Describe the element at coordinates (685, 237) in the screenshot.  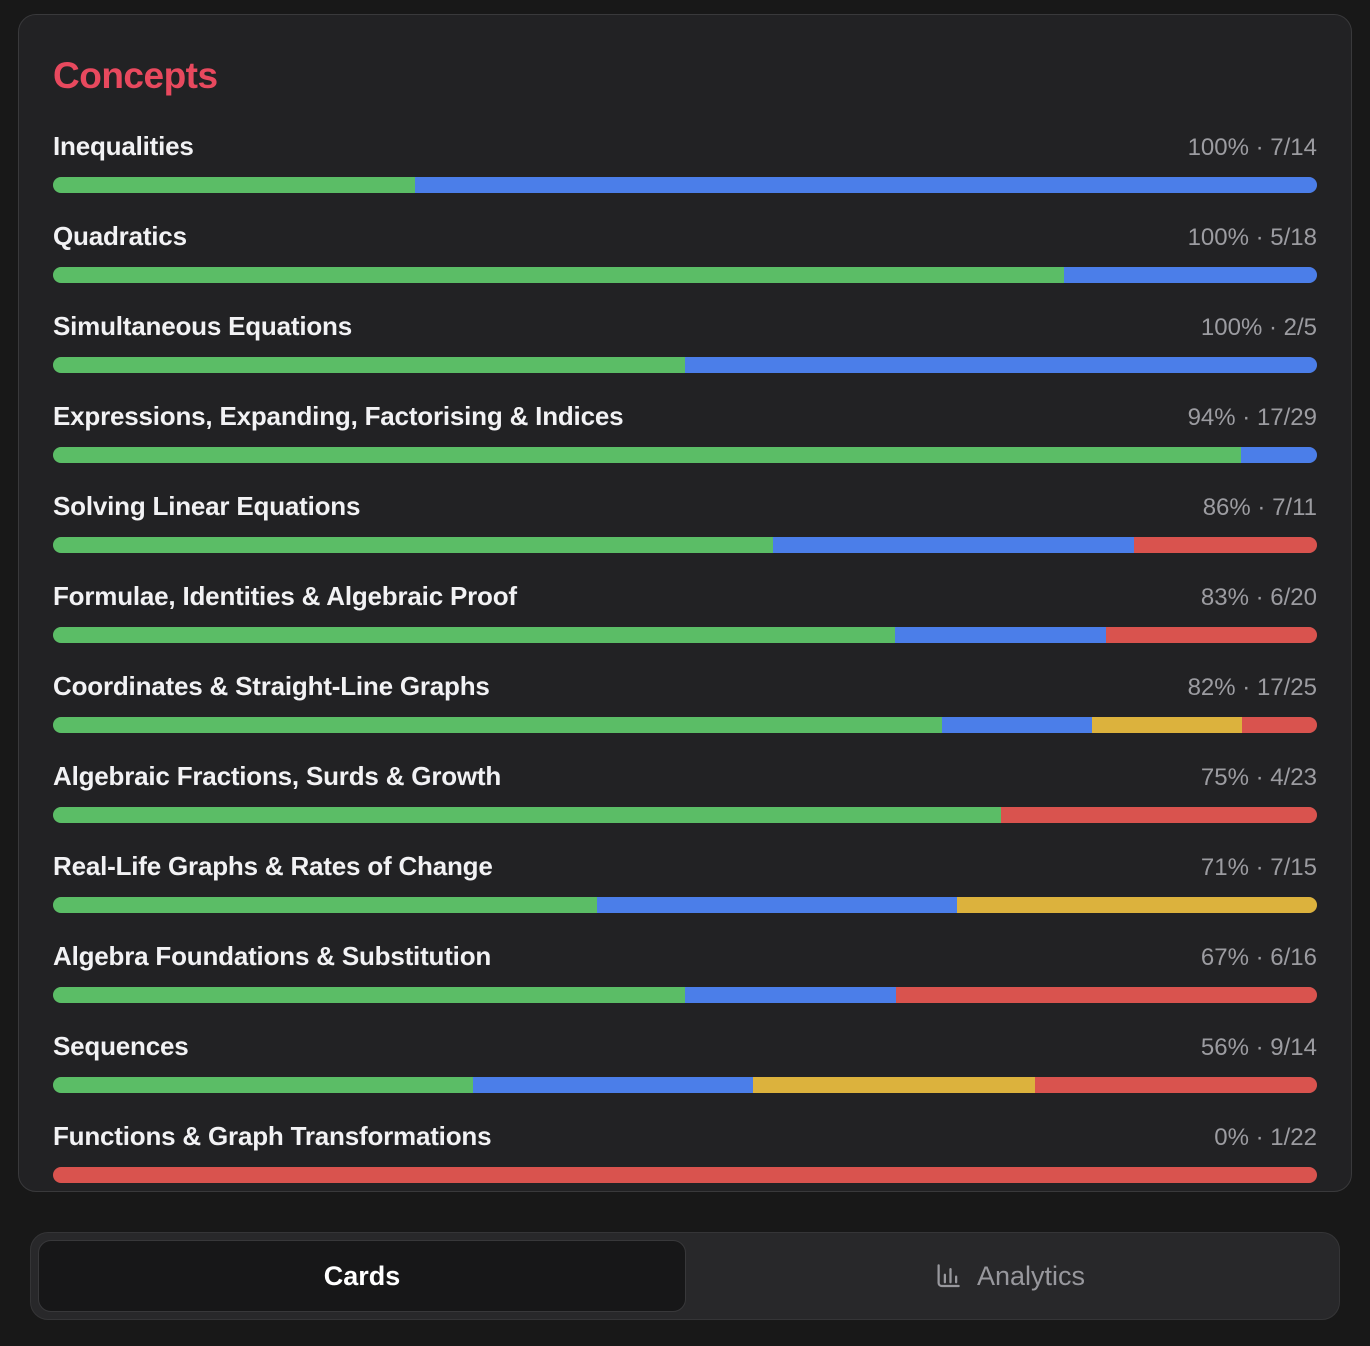
I see `concept-row-header: Quadratics 100% · 5/18` at that location.